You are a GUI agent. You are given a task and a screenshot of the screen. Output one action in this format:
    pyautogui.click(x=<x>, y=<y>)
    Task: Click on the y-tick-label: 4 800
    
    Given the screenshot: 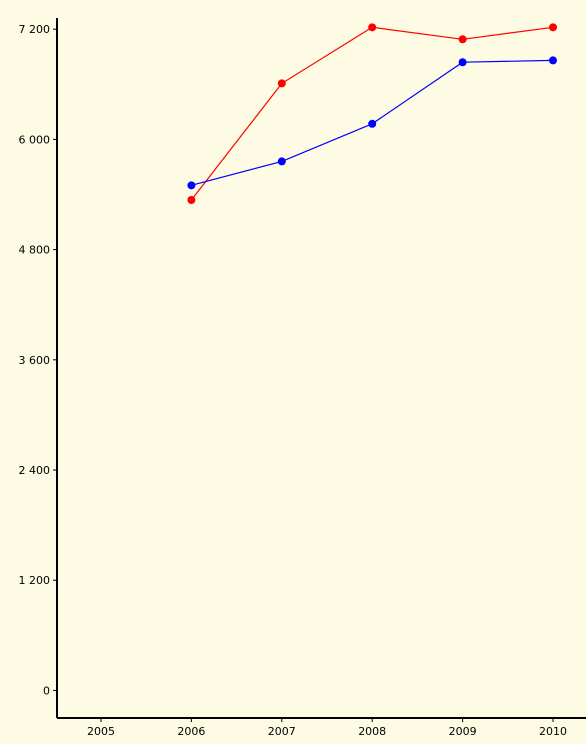 What is the action you would take?
    pyautogui.click(x=35, y=250)
    